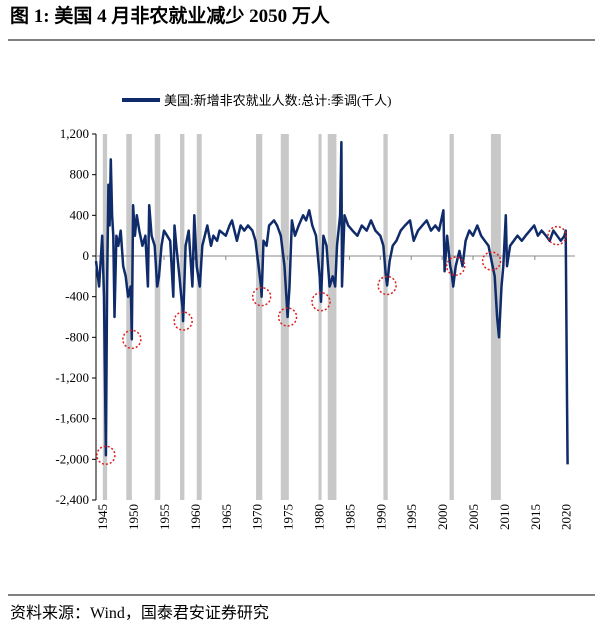 Image resolution: width=603 pixels, height=637 pixels. What do you see at coordinates (72, 377) in the screenshot?
I see `y-tick-label: -1,200` at bounding box center [72, 377].